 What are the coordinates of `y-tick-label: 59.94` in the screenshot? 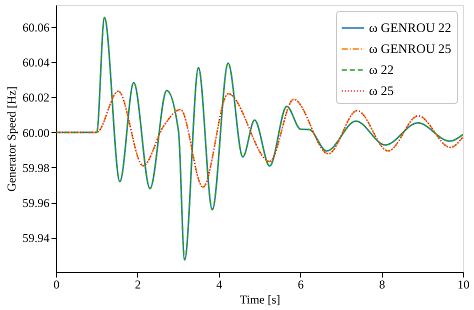 It's located at (36, 238).